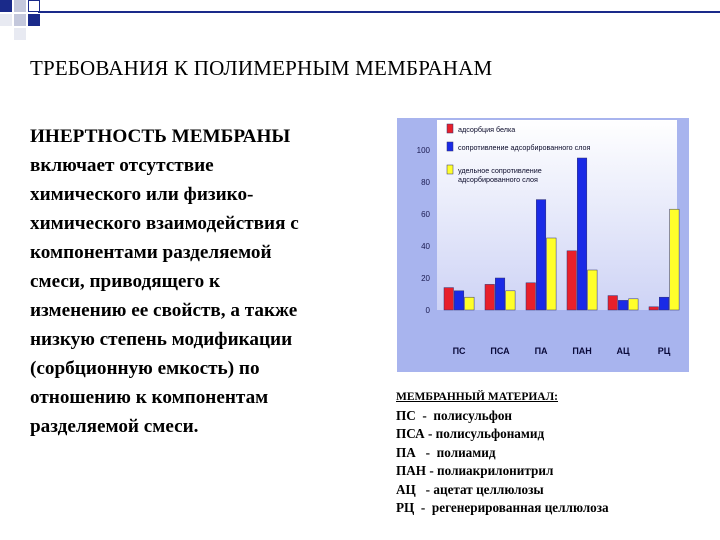  I want to click on bar-АЦ-series-2, so click(623, 305).